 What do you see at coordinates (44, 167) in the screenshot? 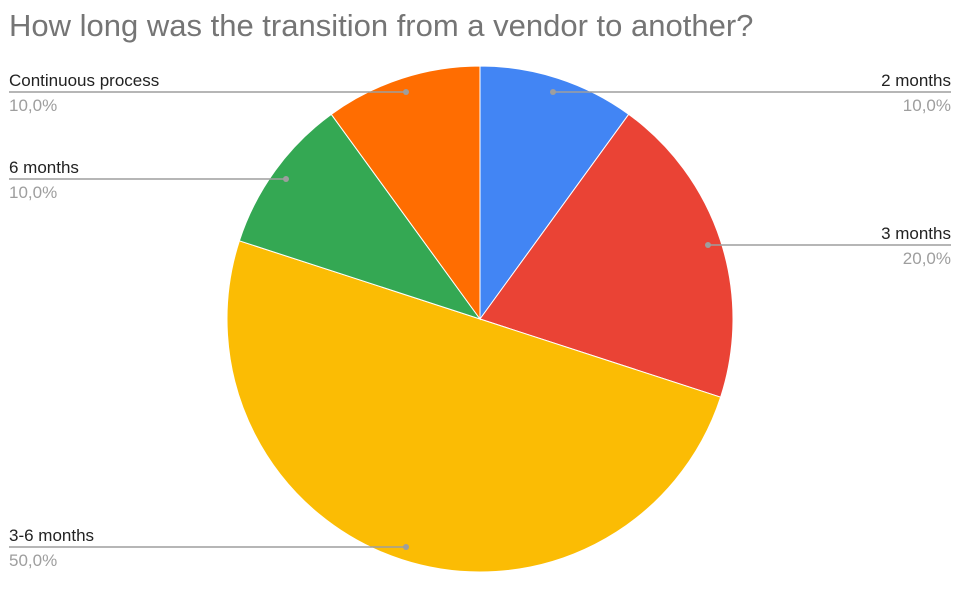
I see `slice-label-6-months: 6 months` at bounding box center [44, 167].